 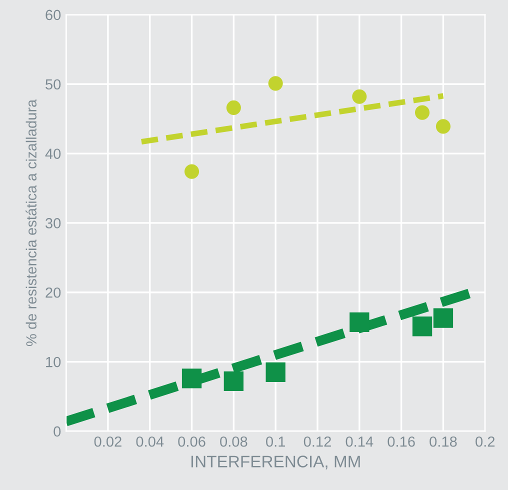 I want to click on y-tick-label: 40, so click(x=53, y=153).